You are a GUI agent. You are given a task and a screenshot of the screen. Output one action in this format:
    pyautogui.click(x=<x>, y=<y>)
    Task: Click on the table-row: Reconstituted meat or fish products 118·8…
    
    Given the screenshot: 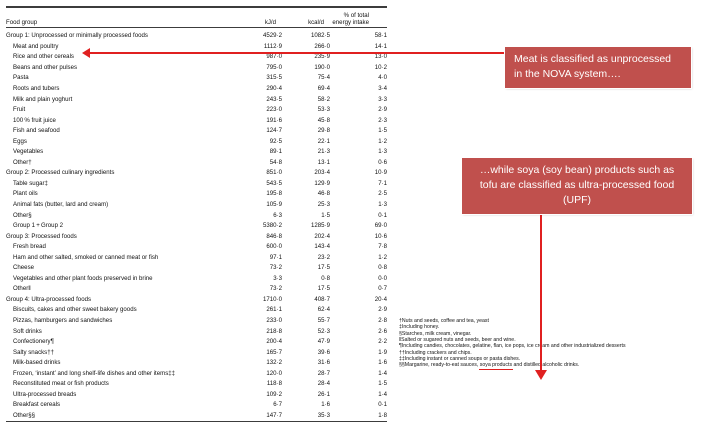 What is the action you would take?
    pyautogui.click(x=196, y=382)
    